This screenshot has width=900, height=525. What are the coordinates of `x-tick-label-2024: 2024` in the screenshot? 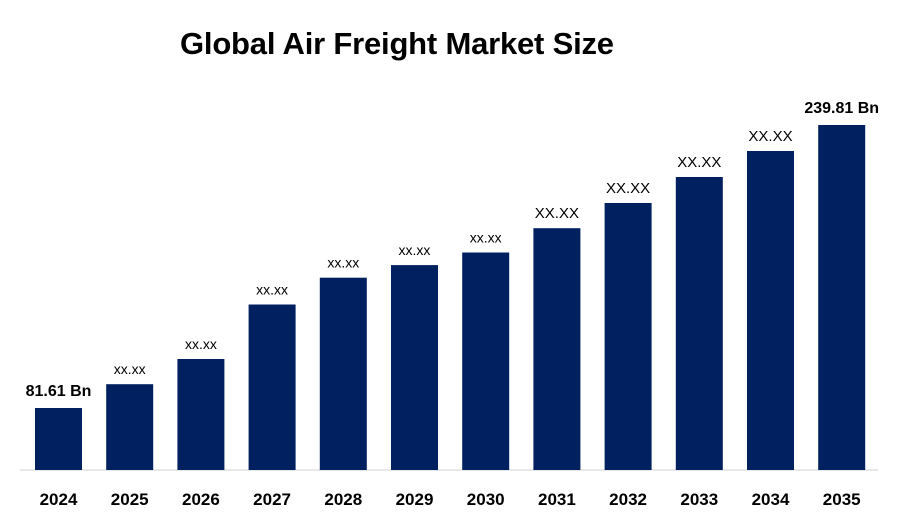 It's located at (59, 499).